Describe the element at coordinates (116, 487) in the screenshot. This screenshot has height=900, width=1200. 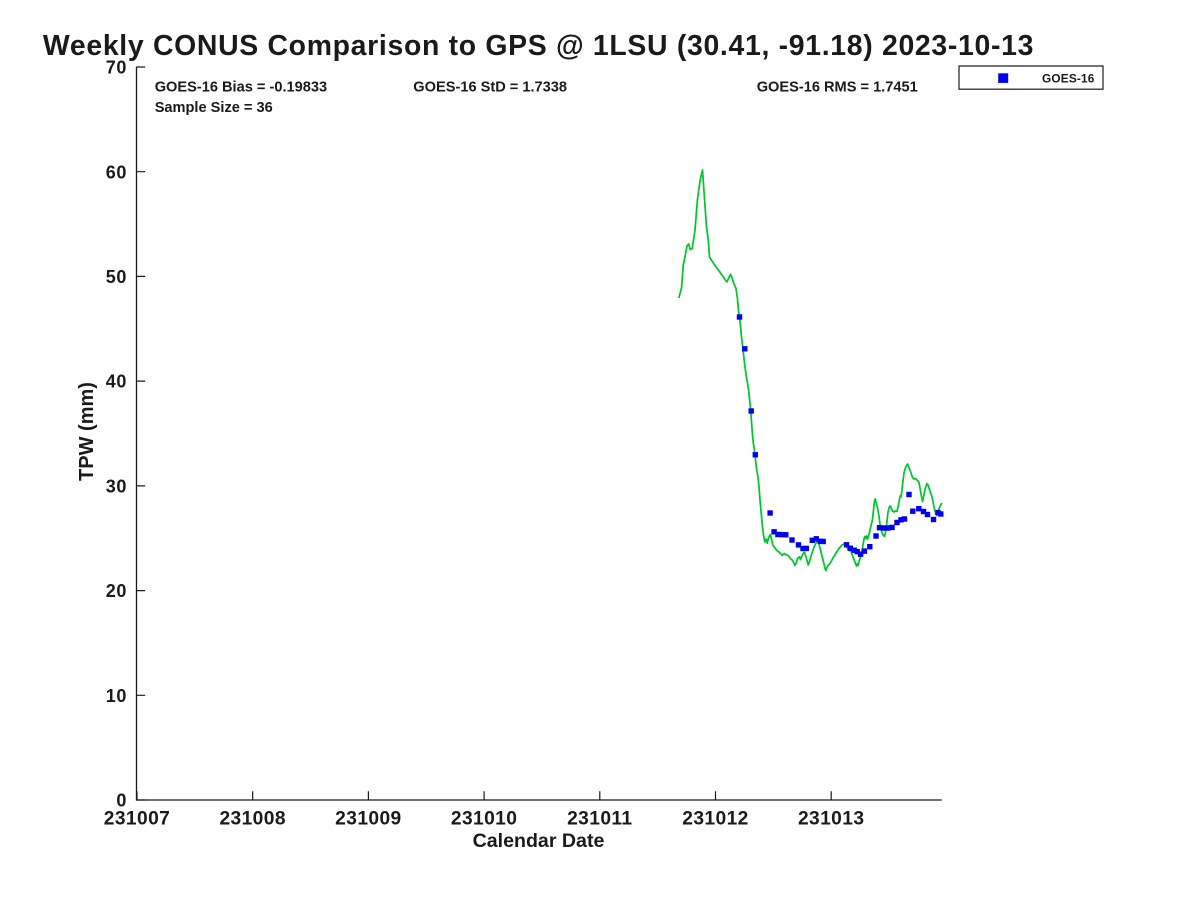
I see `svg-text: 30` at that location.